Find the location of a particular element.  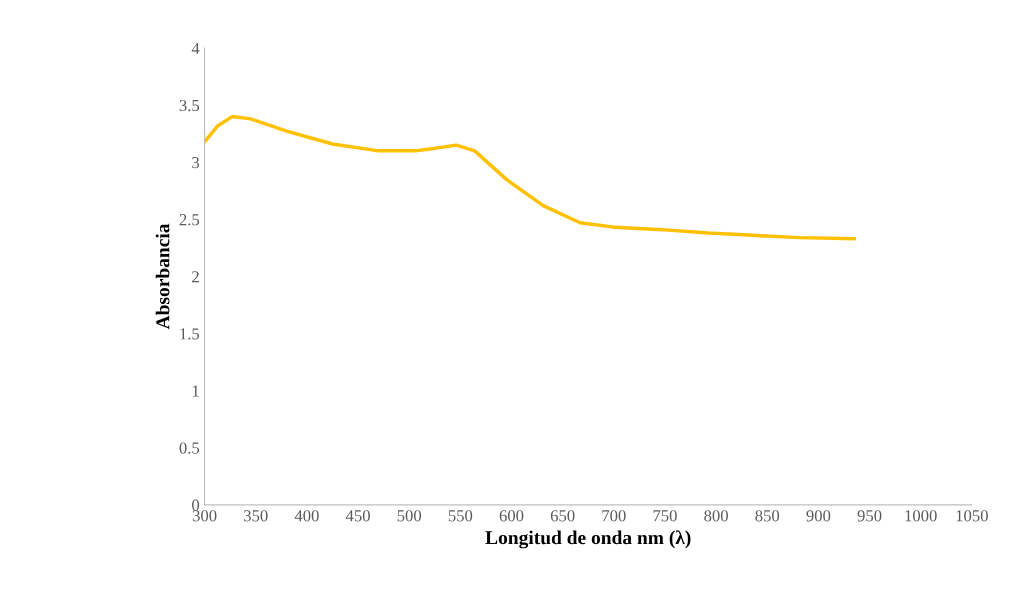

y-tick-label: 3 is located at coordinates (196, 163).